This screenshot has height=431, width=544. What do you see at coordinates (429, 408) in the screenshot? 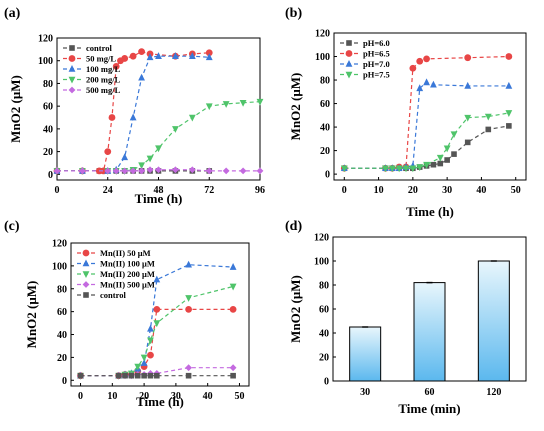
I see `x-axis-label: Time (min)` at bounding box center [429, 408].